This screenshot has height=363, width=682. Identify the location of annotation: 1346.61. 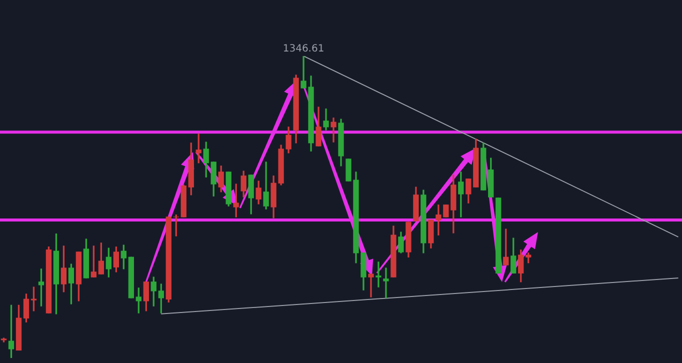
(303, 49).